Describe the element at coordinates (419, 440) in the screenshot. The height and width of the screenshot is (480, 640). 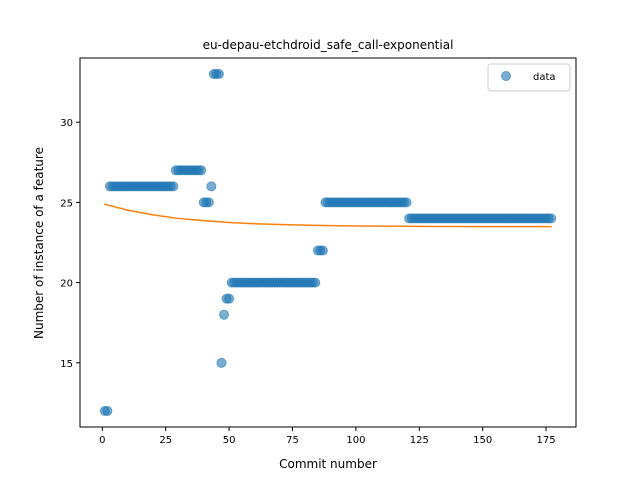
I see `x-tick-label: 125` at that location.